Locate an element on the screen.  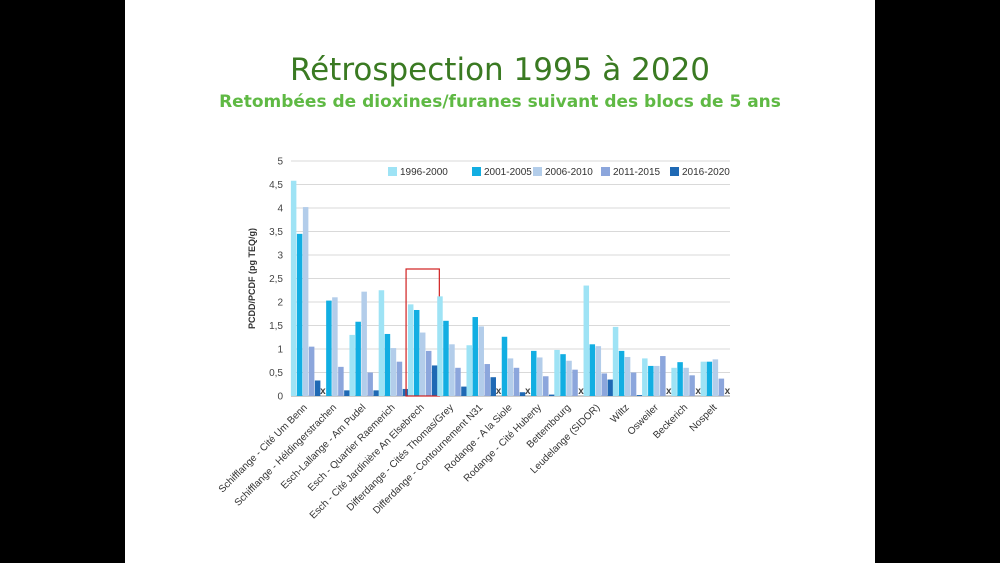
y-tick-label: 1 is located at coordinates (280, 350).